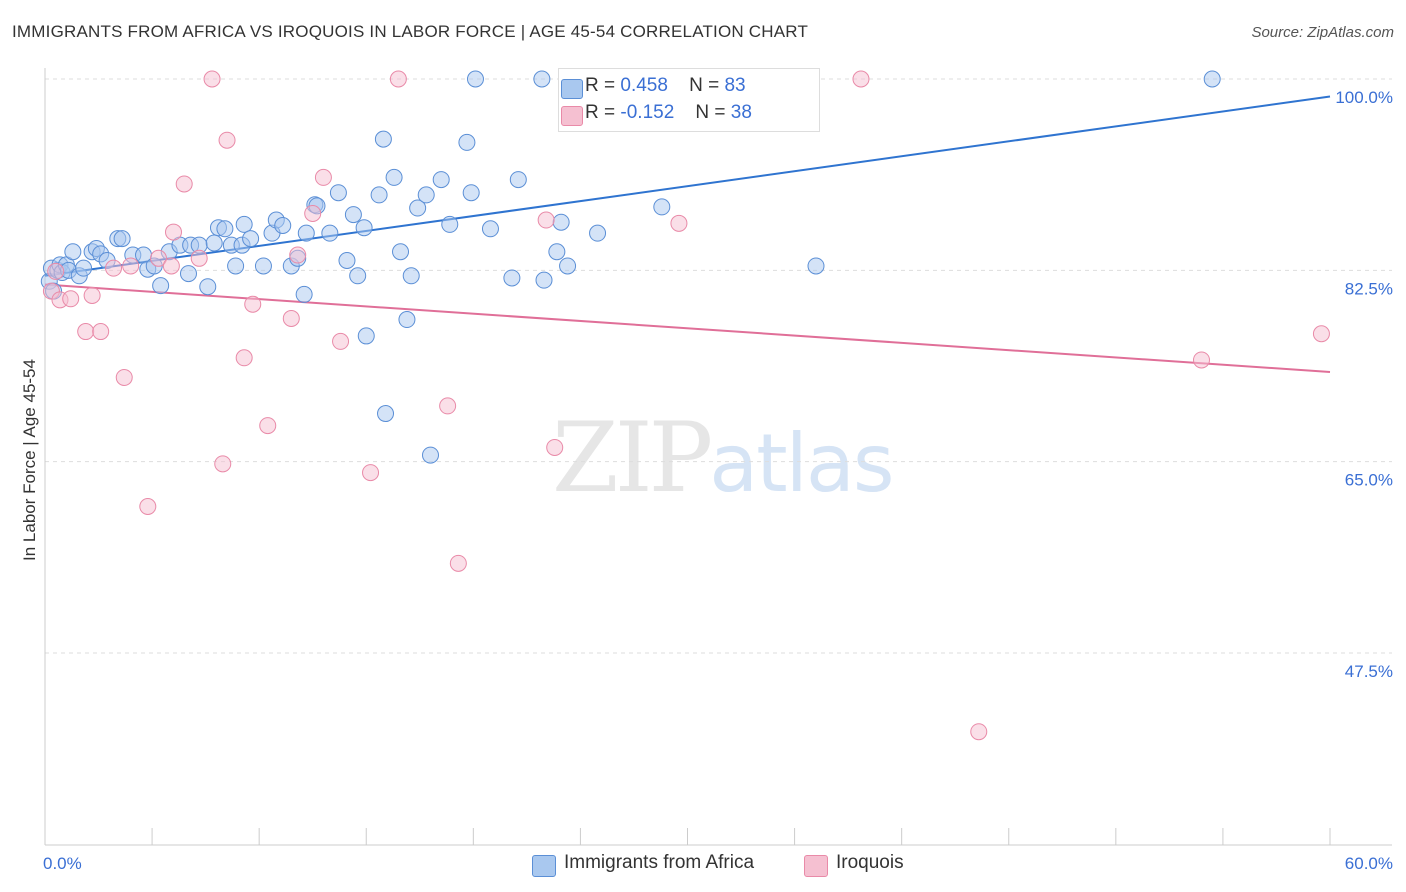 Image resolution: width=1406 pixels, height=892 pixels. What do you see at coordinates (1364, 97) in the screenshot?
I see `y-tick-label: 100.0%` at bounding box center [1364, 97].